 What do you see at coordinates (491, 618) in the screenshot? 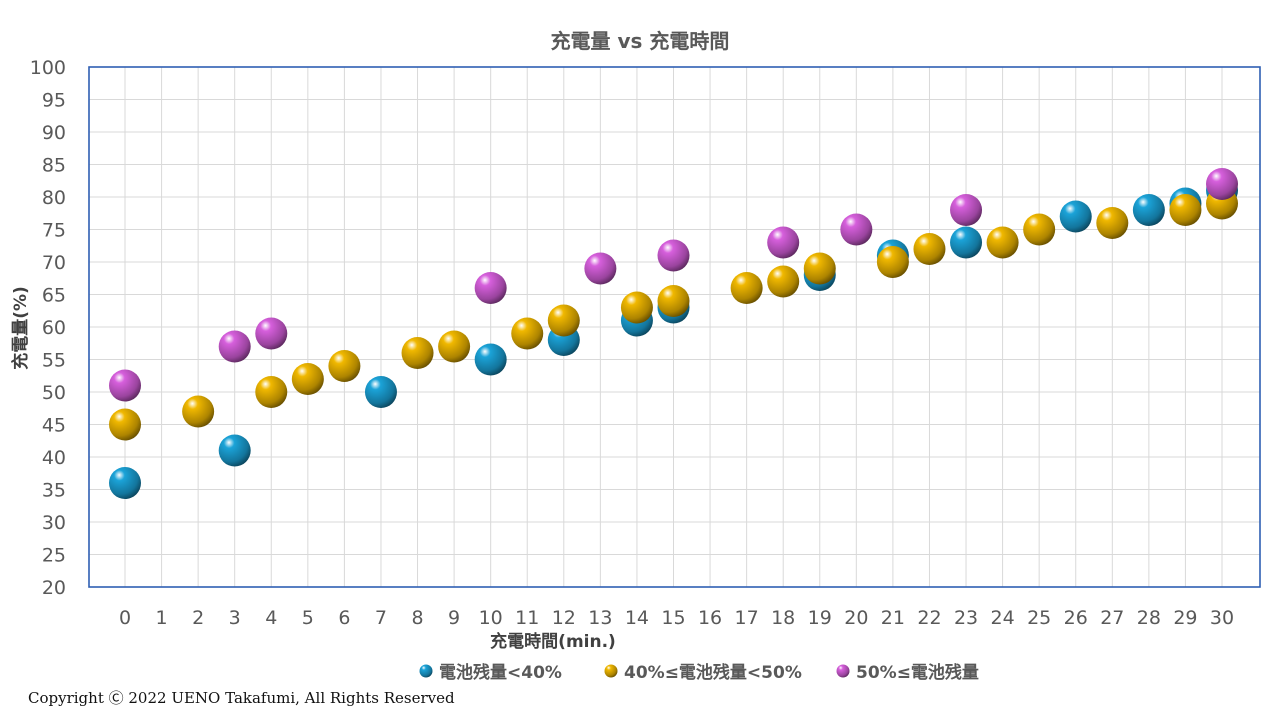
I see `x-tick-label: 10` at bounding box center [491, 618].